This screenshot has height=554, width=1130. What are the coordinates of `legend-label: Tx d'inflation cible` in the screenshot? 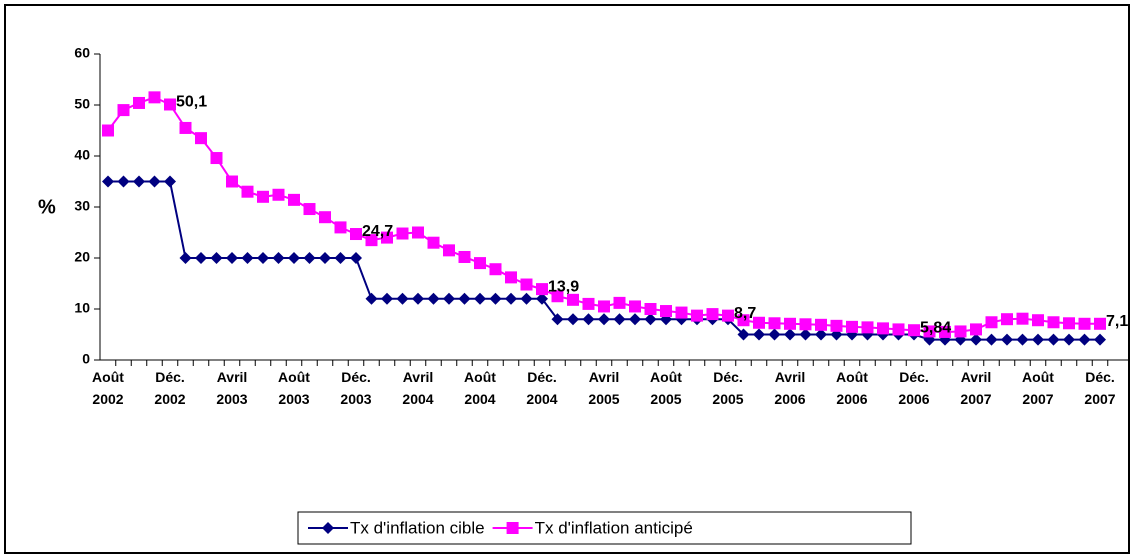 It's located at (417, 527).